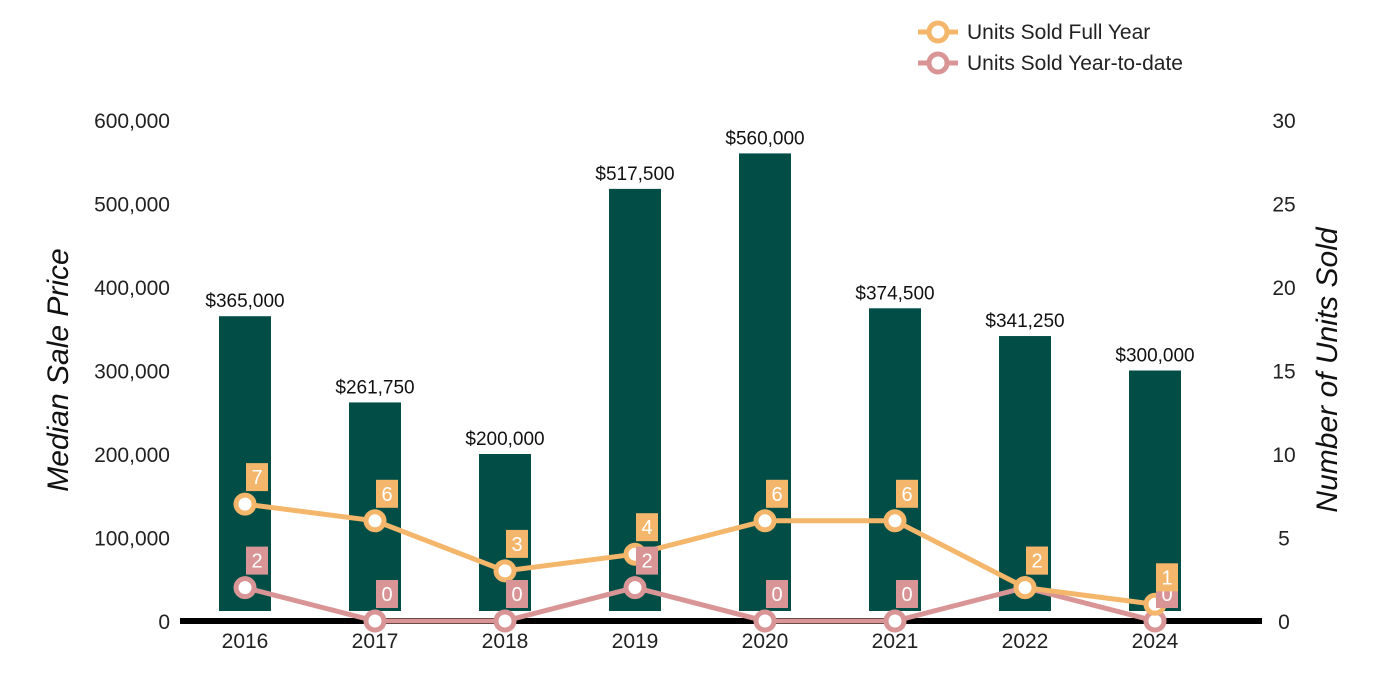 Image resolution: width=1400 pixels, height=700 pixels. I want to click on point-label-group: 2002002076346621, so click(712, 535).